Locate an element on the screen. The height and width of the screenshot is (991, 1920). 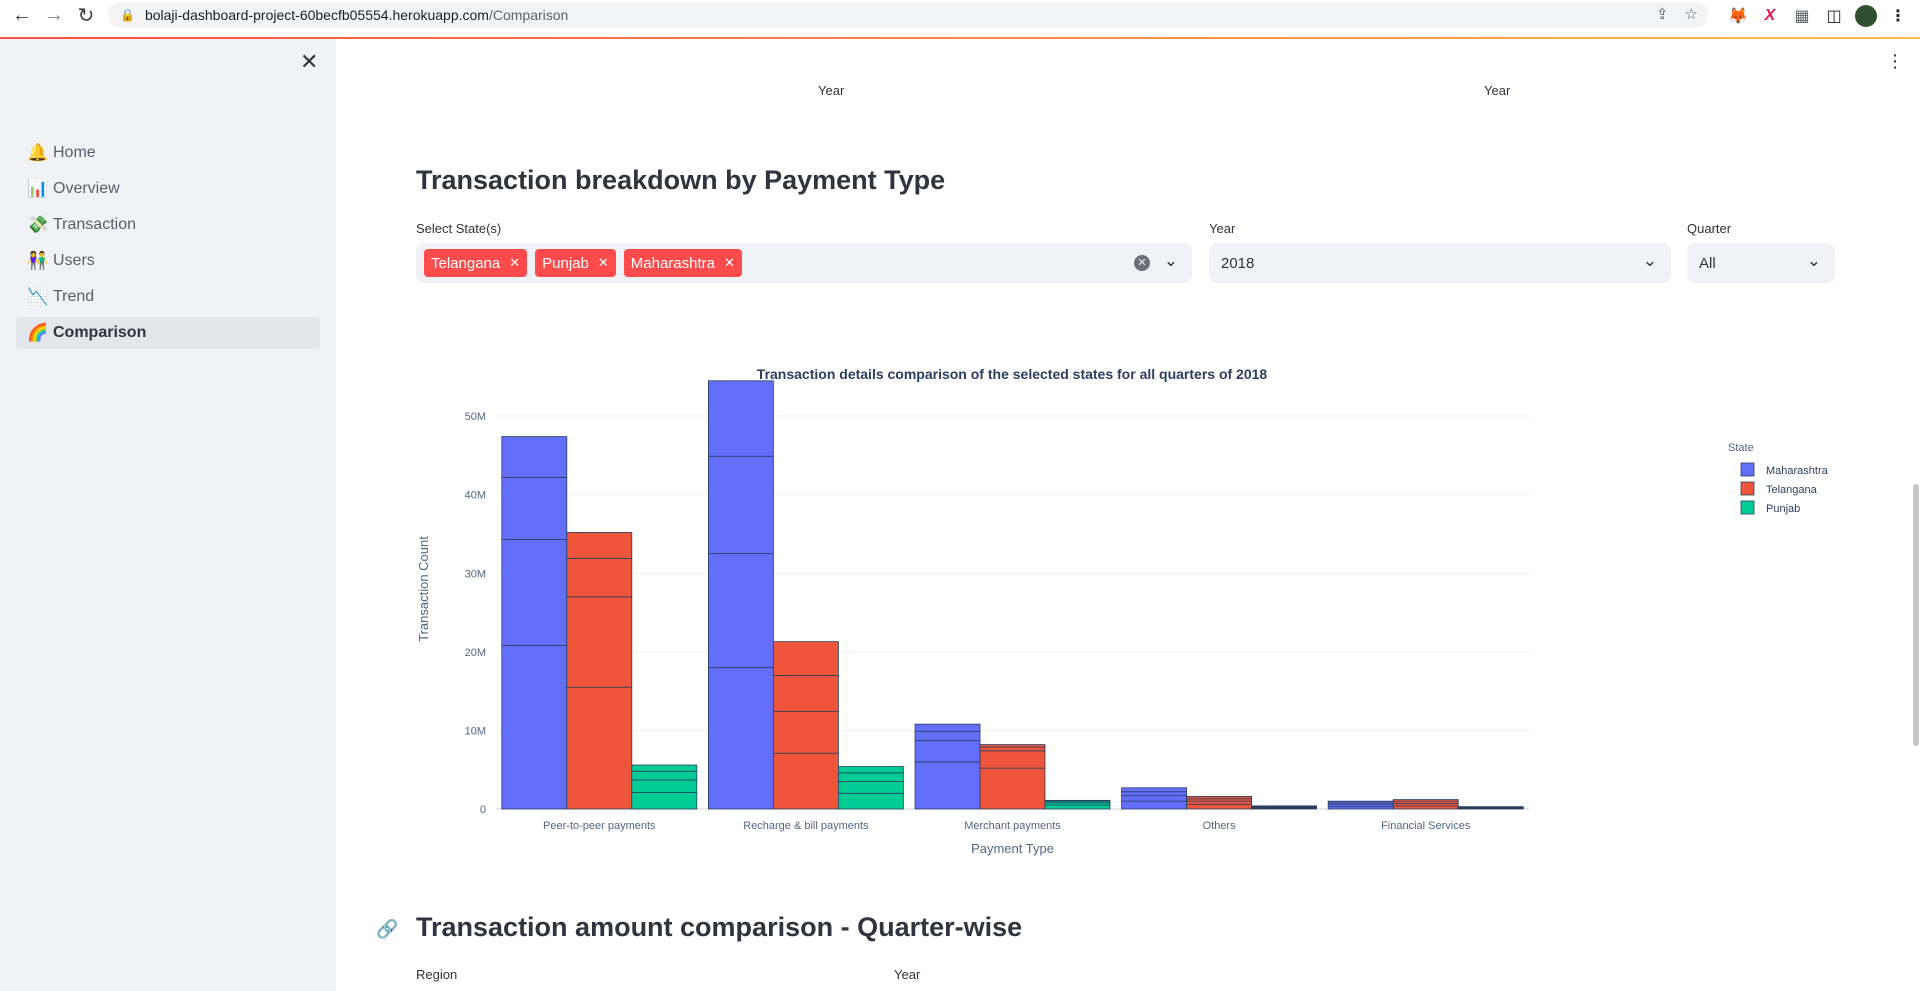
profile-avatar is located at coordinates (1866, 16).